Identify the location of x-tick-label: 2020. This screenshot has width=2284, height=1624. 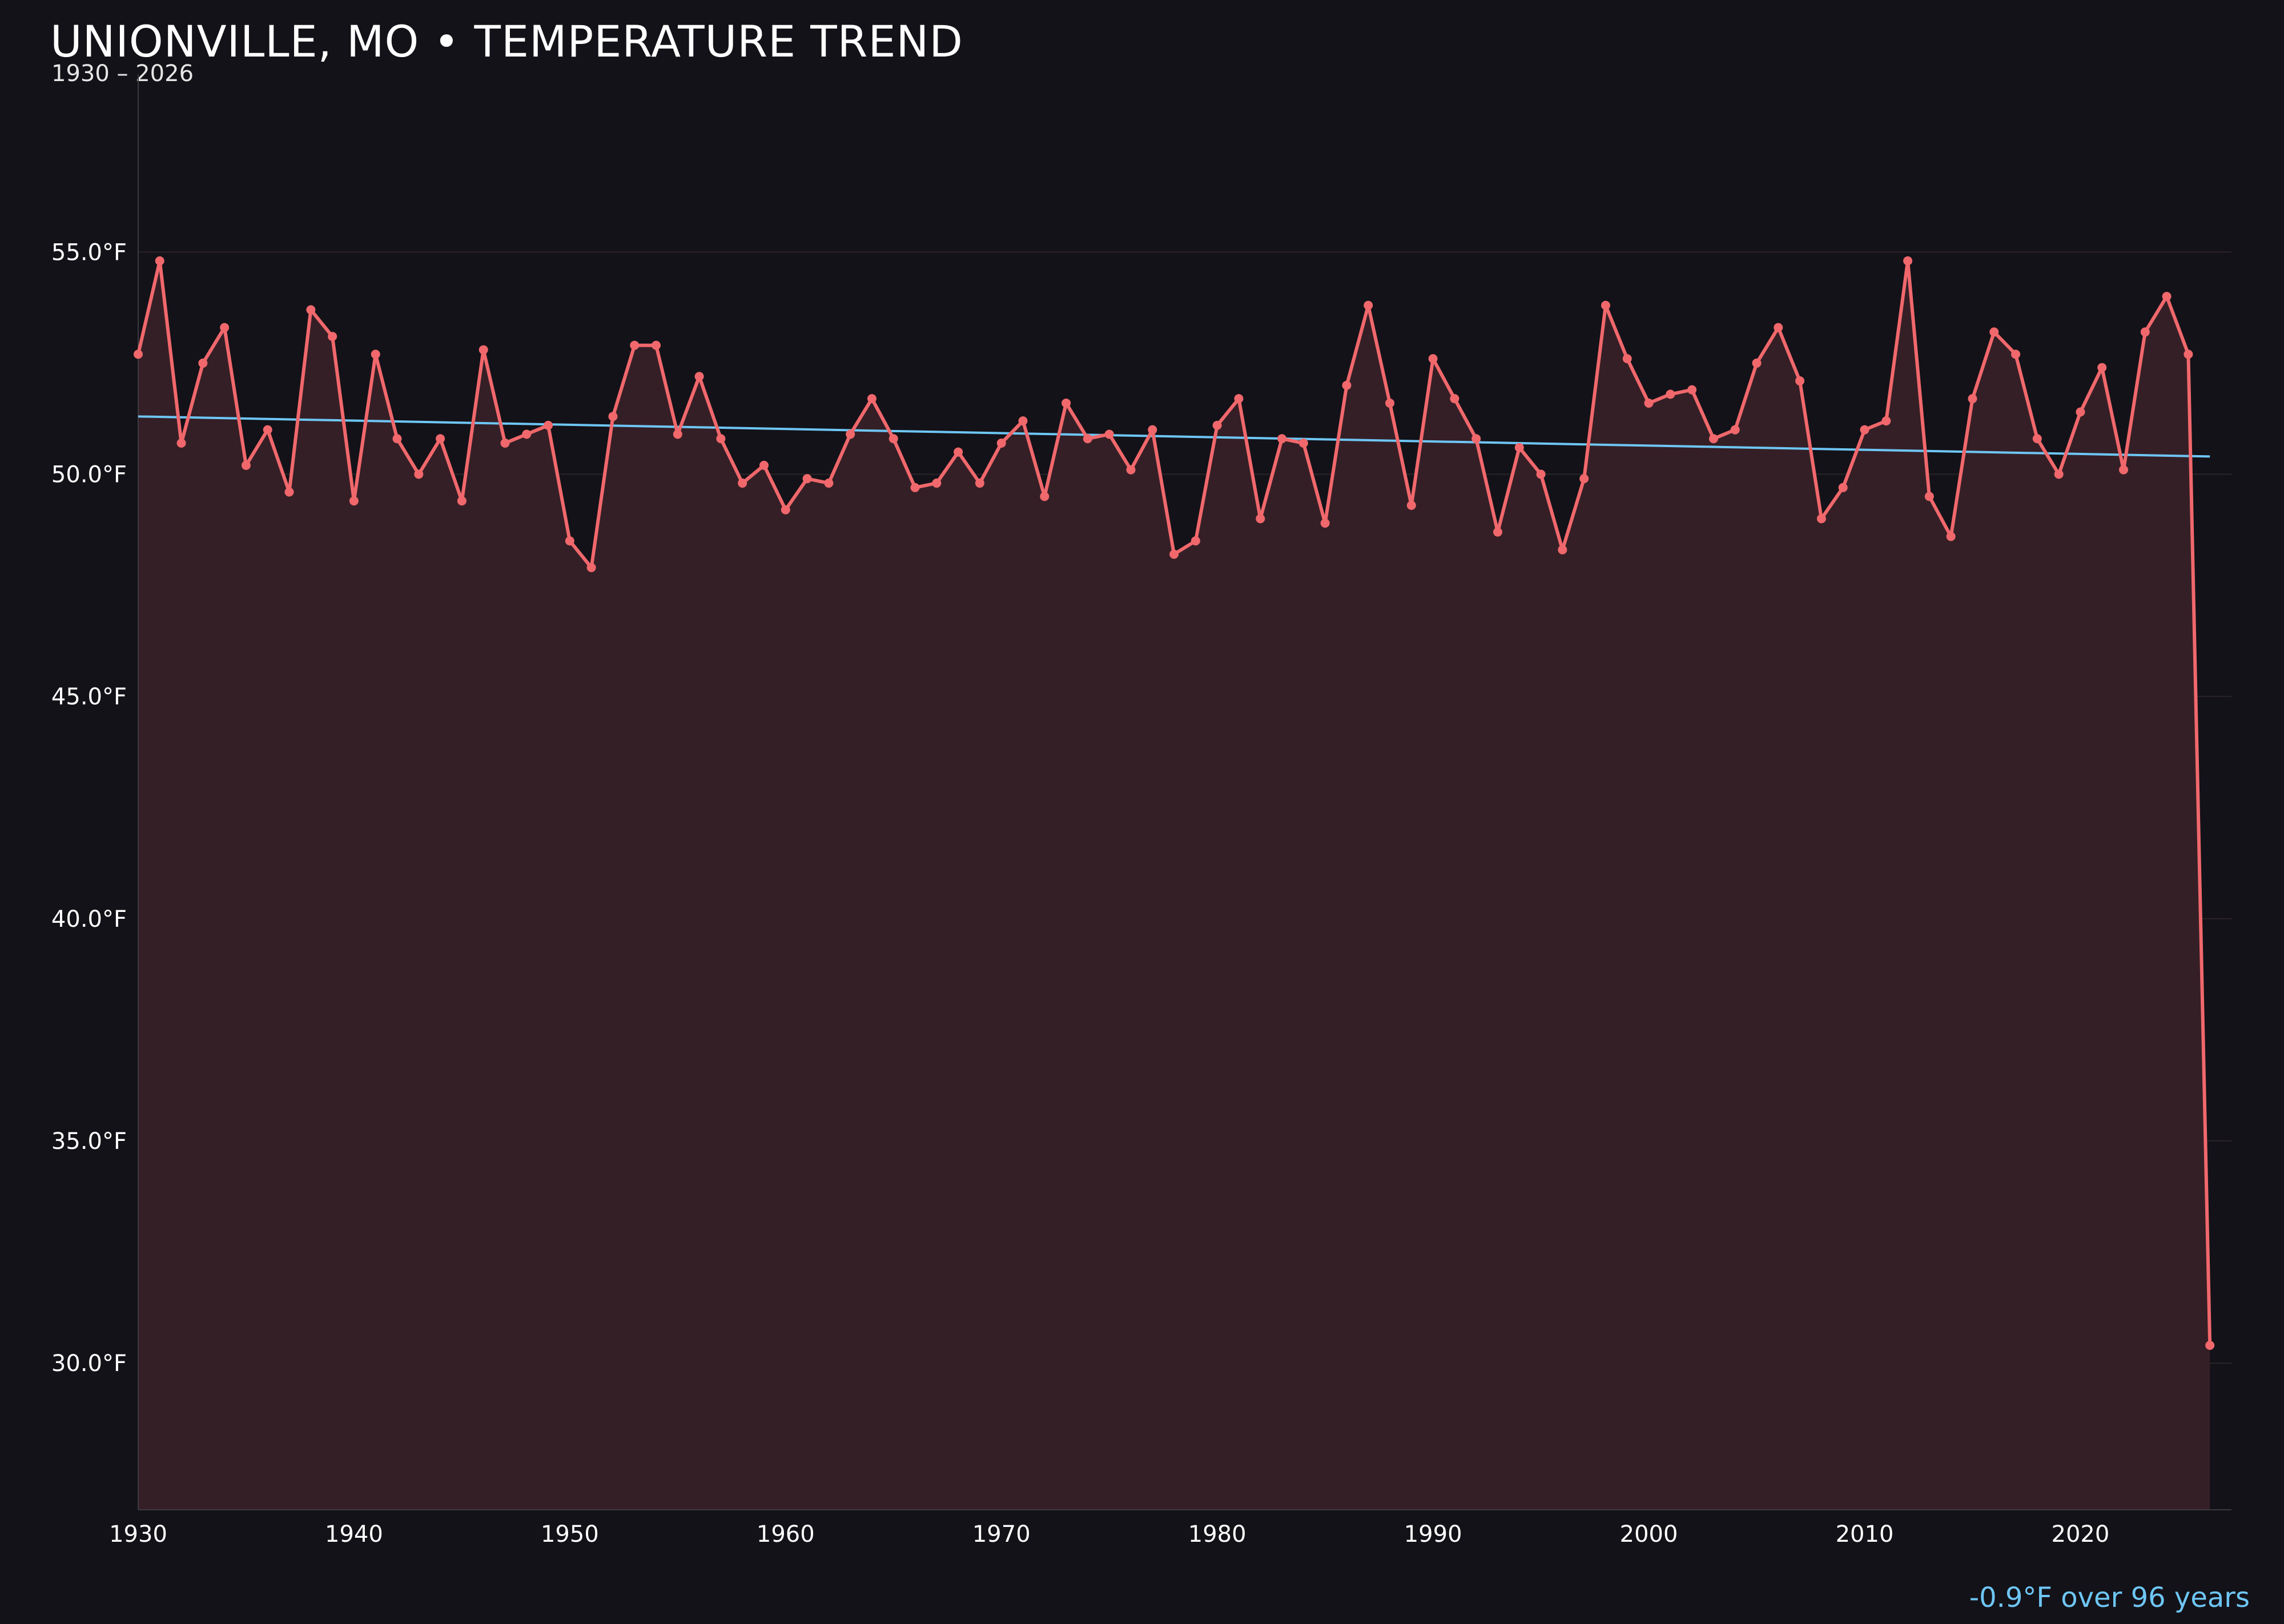
(2081, 1534).